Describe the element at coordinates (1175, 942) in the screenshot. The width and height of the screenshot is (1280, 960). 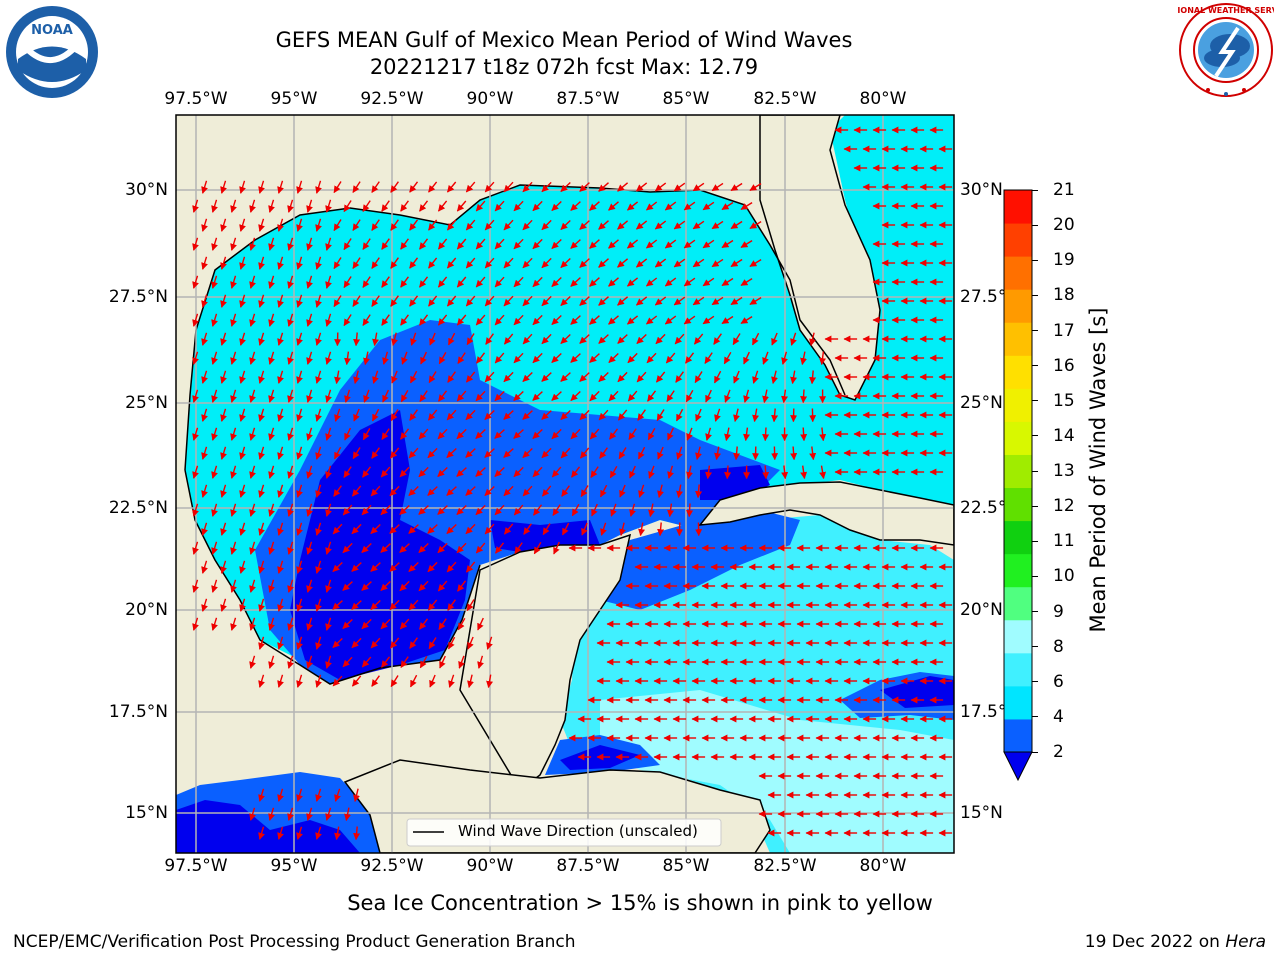
I see `footer-date: 19 Dec 2022 on Hera` at that location.